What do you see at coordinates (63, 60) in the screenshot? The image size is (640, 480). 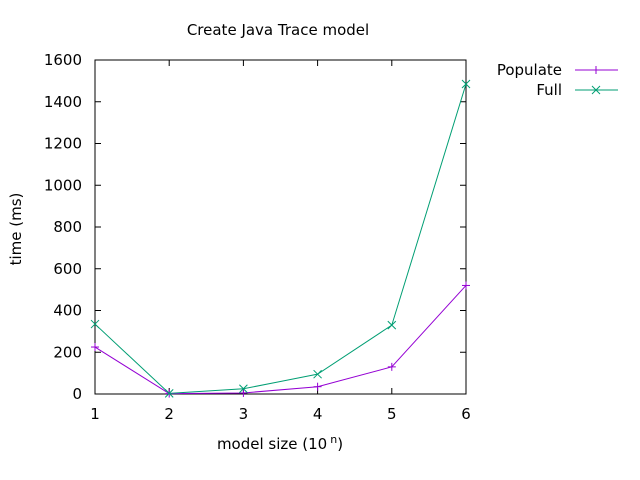 I see `y-tick-label: 1600` at bounding box center [63, 60].